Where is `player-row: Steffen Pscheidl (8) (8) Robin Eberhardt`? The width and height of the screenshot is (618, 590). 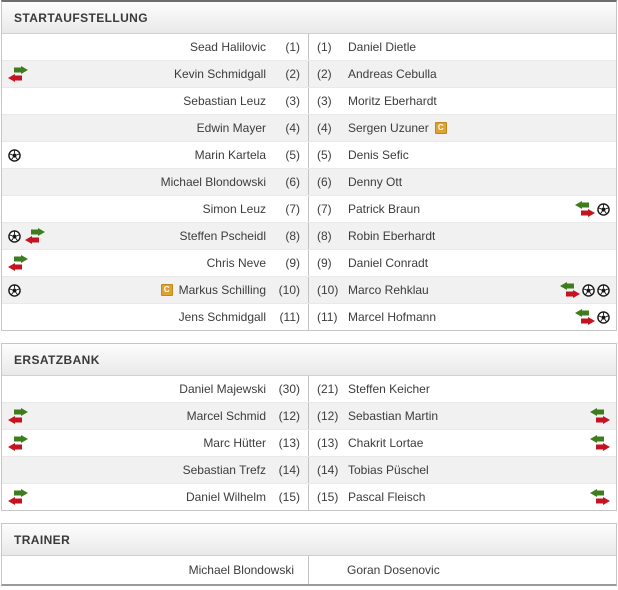
player-row: Steffen Pscheidl (8) (8) Robin Eberhardt is located at coordinates (309, 235).